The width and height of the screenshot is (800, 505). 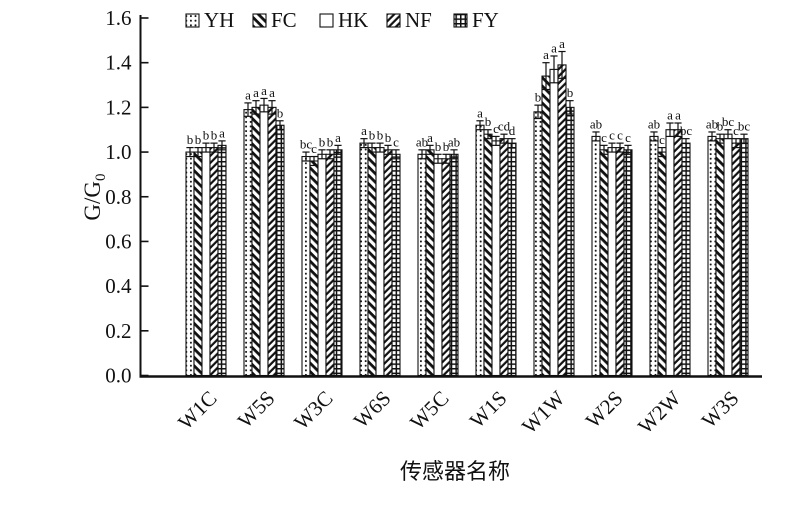 I want to click on sig-letter-FC-W3S: b, so click(x=720, y=126).